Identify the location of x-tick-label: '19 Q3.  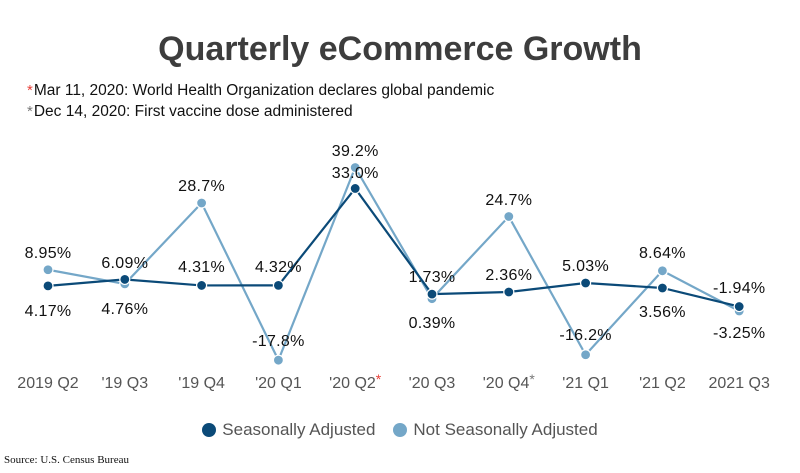
(124, 383).